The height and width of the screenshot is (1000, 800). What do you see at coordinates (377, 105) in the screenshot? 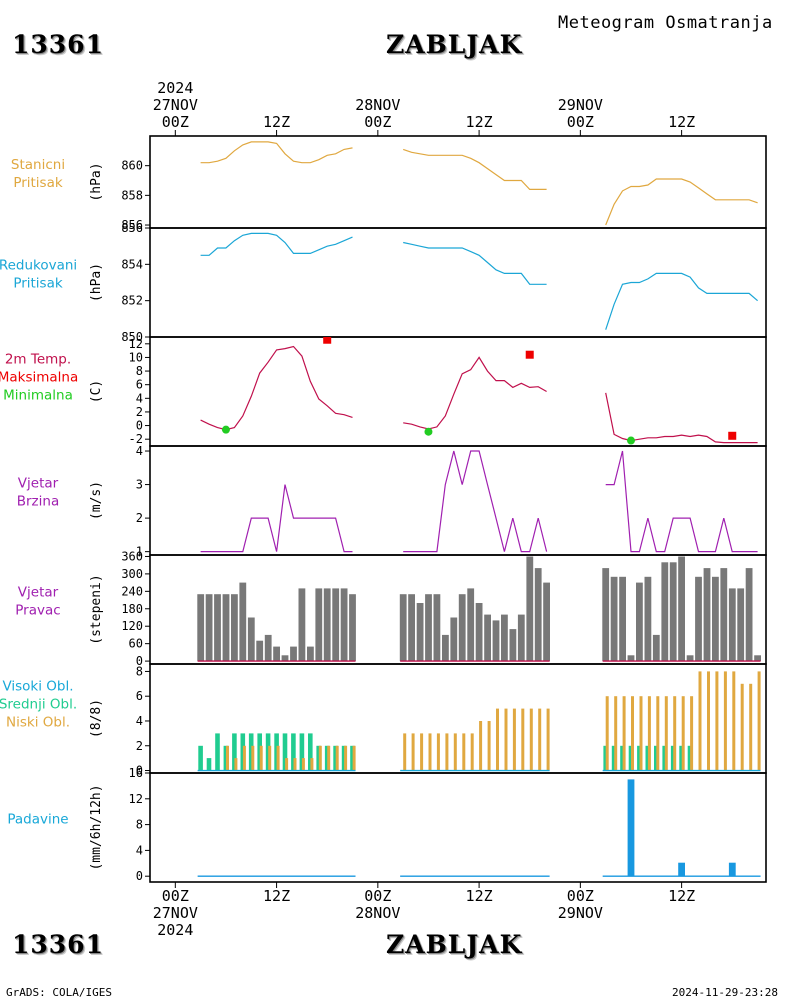
I see `x-date-label-top: 28NOV` at bounding box center [377, 105].